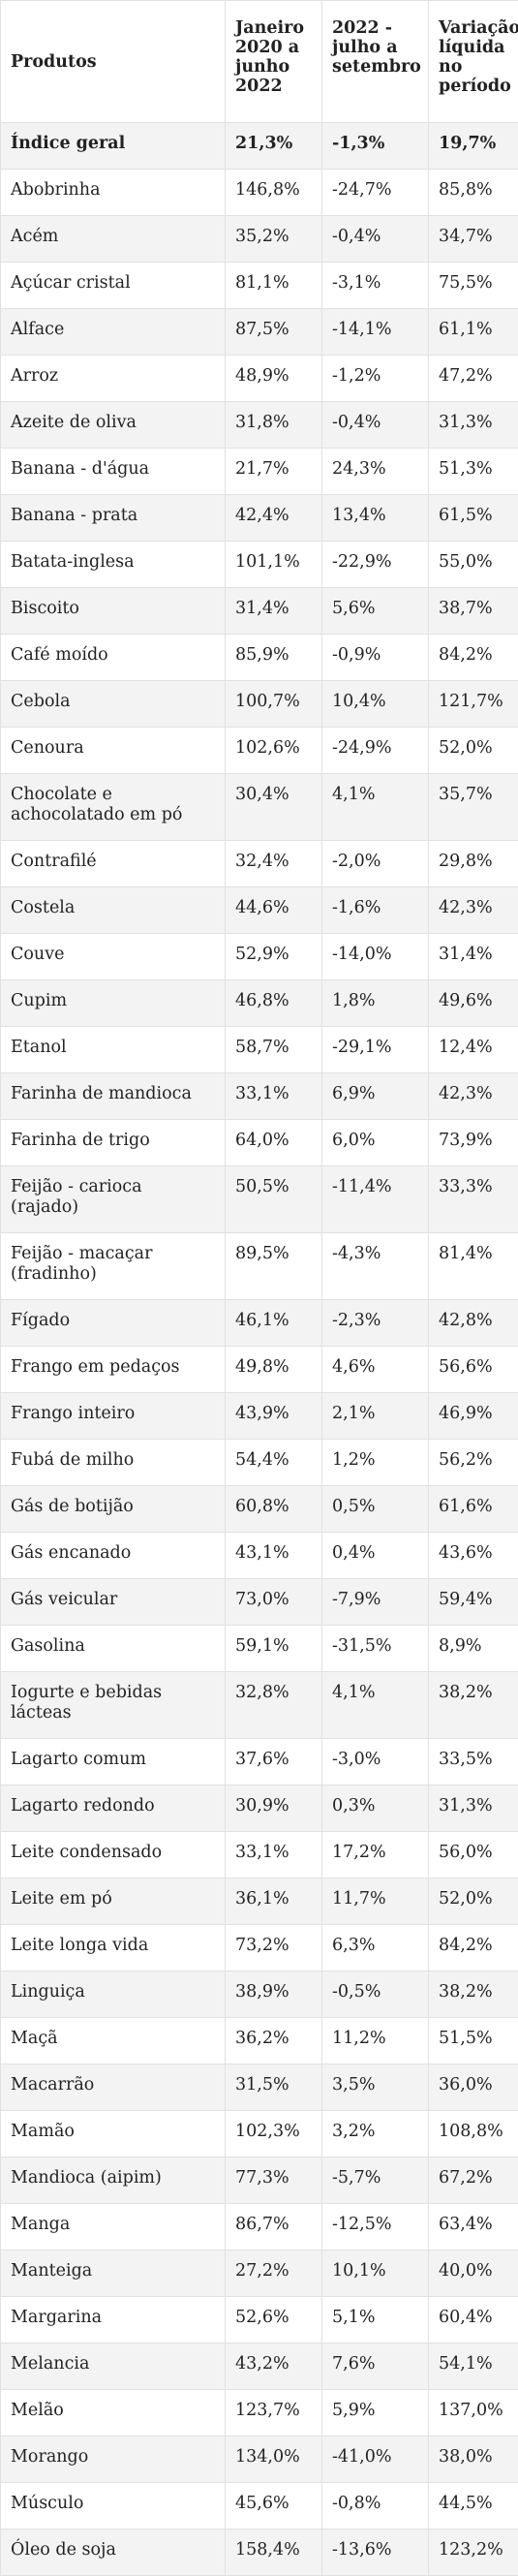  Describe the element at coordinates (473, 1199) in the screenshot. I see `net-variation-cell: 33,3%` at that location.